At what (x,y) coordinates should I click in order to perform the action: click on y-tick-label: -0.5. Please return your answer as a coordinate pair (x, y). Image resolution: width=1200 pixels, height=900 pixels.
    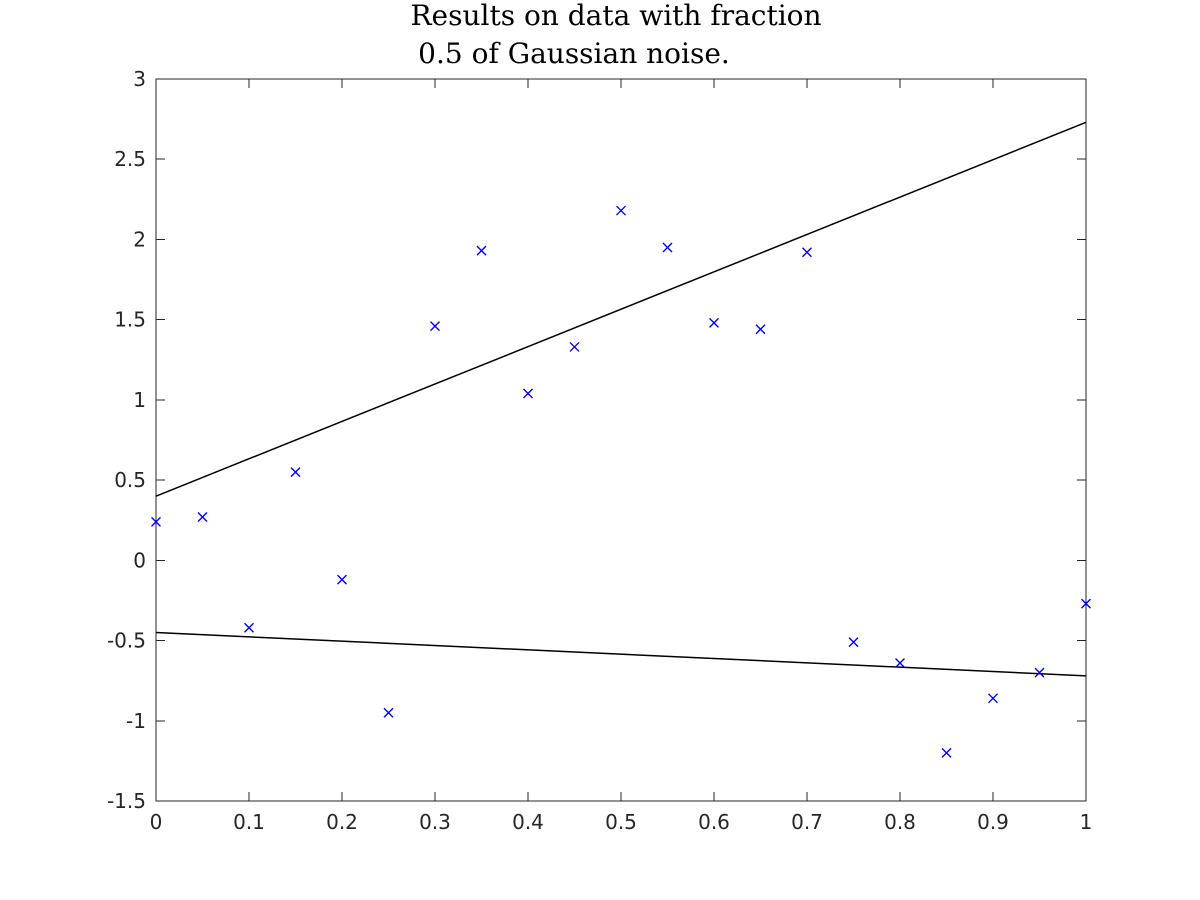
    Looking at the image, I should click on (126, 641).